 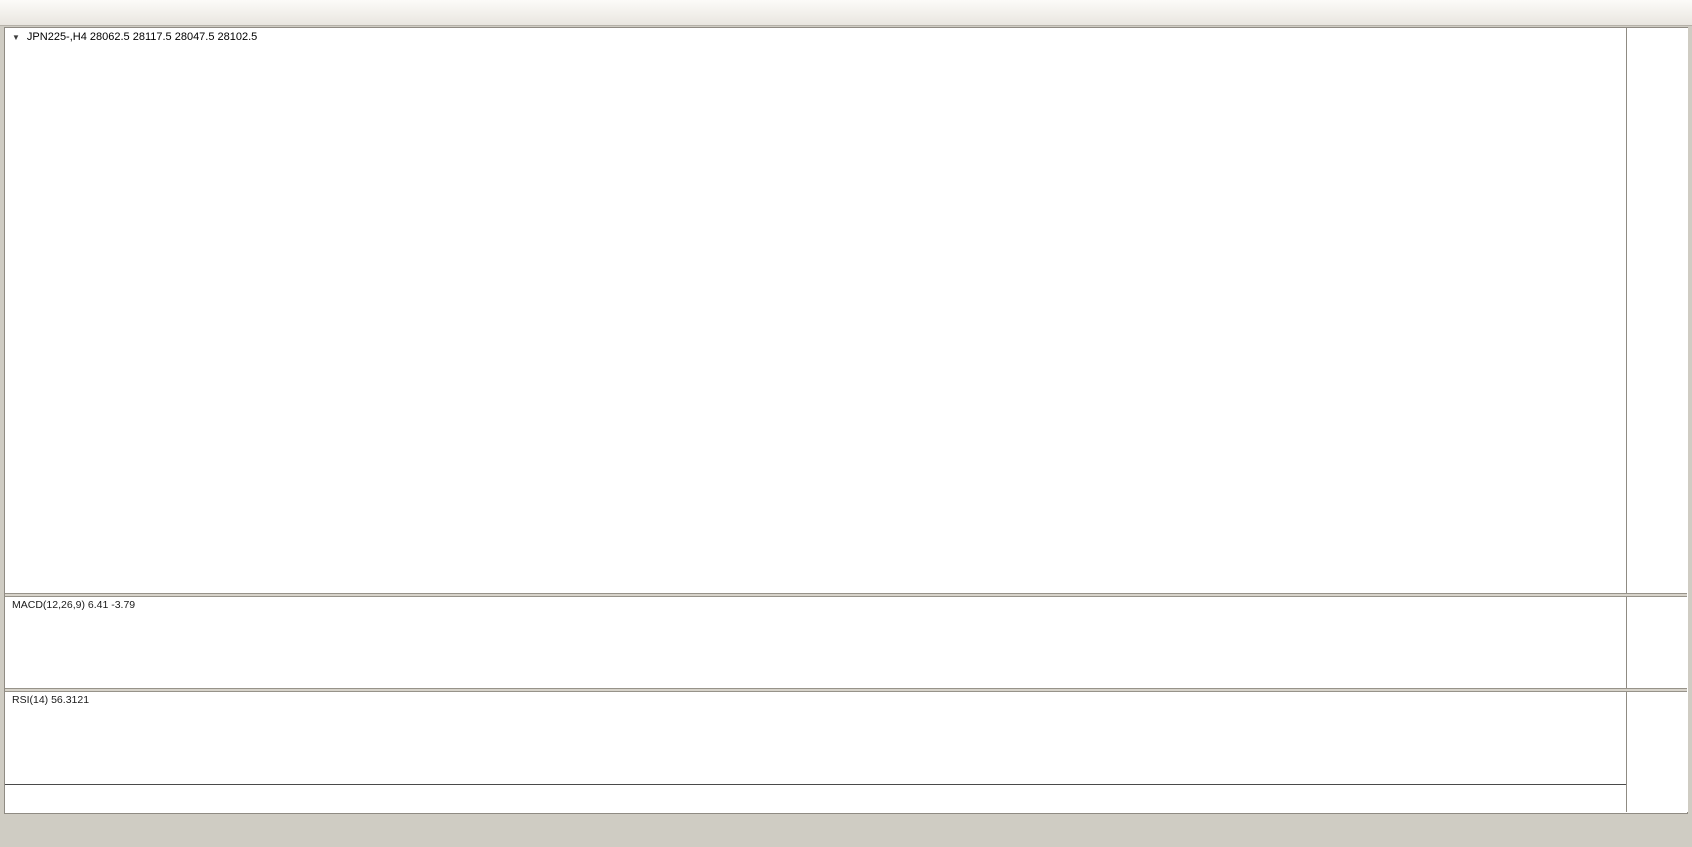 What do you see at coordinates (16, 37) in the screenshot?
I see `one-click-trading-toggle: ▼` at bounding box center [16, 37].